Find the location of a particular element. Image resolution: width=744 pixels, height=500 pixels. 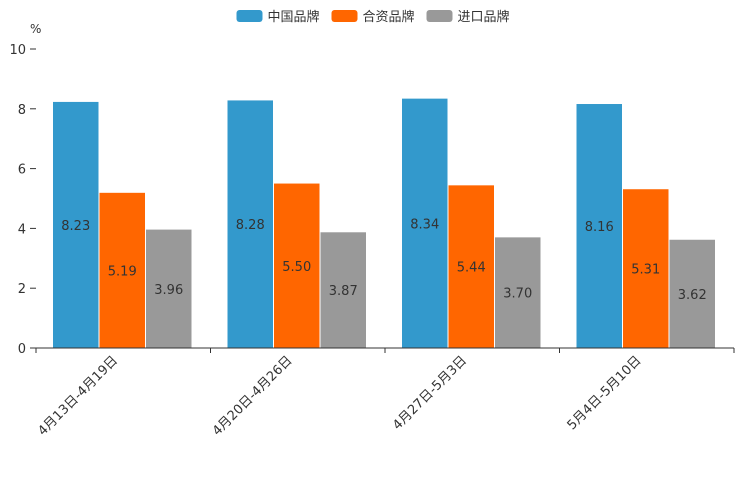

legend: 中国品牌 合资品牌 进口品牌 is located at coordinates (373, 17).